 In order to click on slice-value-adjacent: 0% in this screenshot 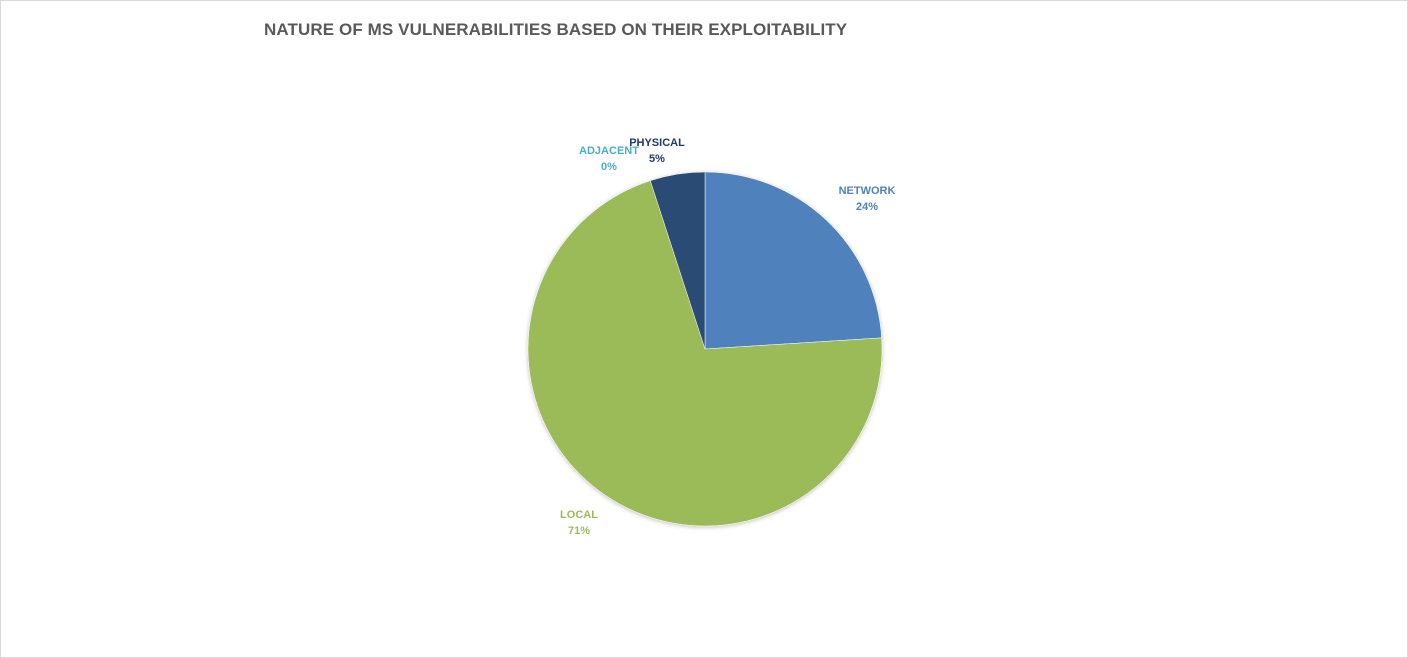, I will do `click(609, 167)`.